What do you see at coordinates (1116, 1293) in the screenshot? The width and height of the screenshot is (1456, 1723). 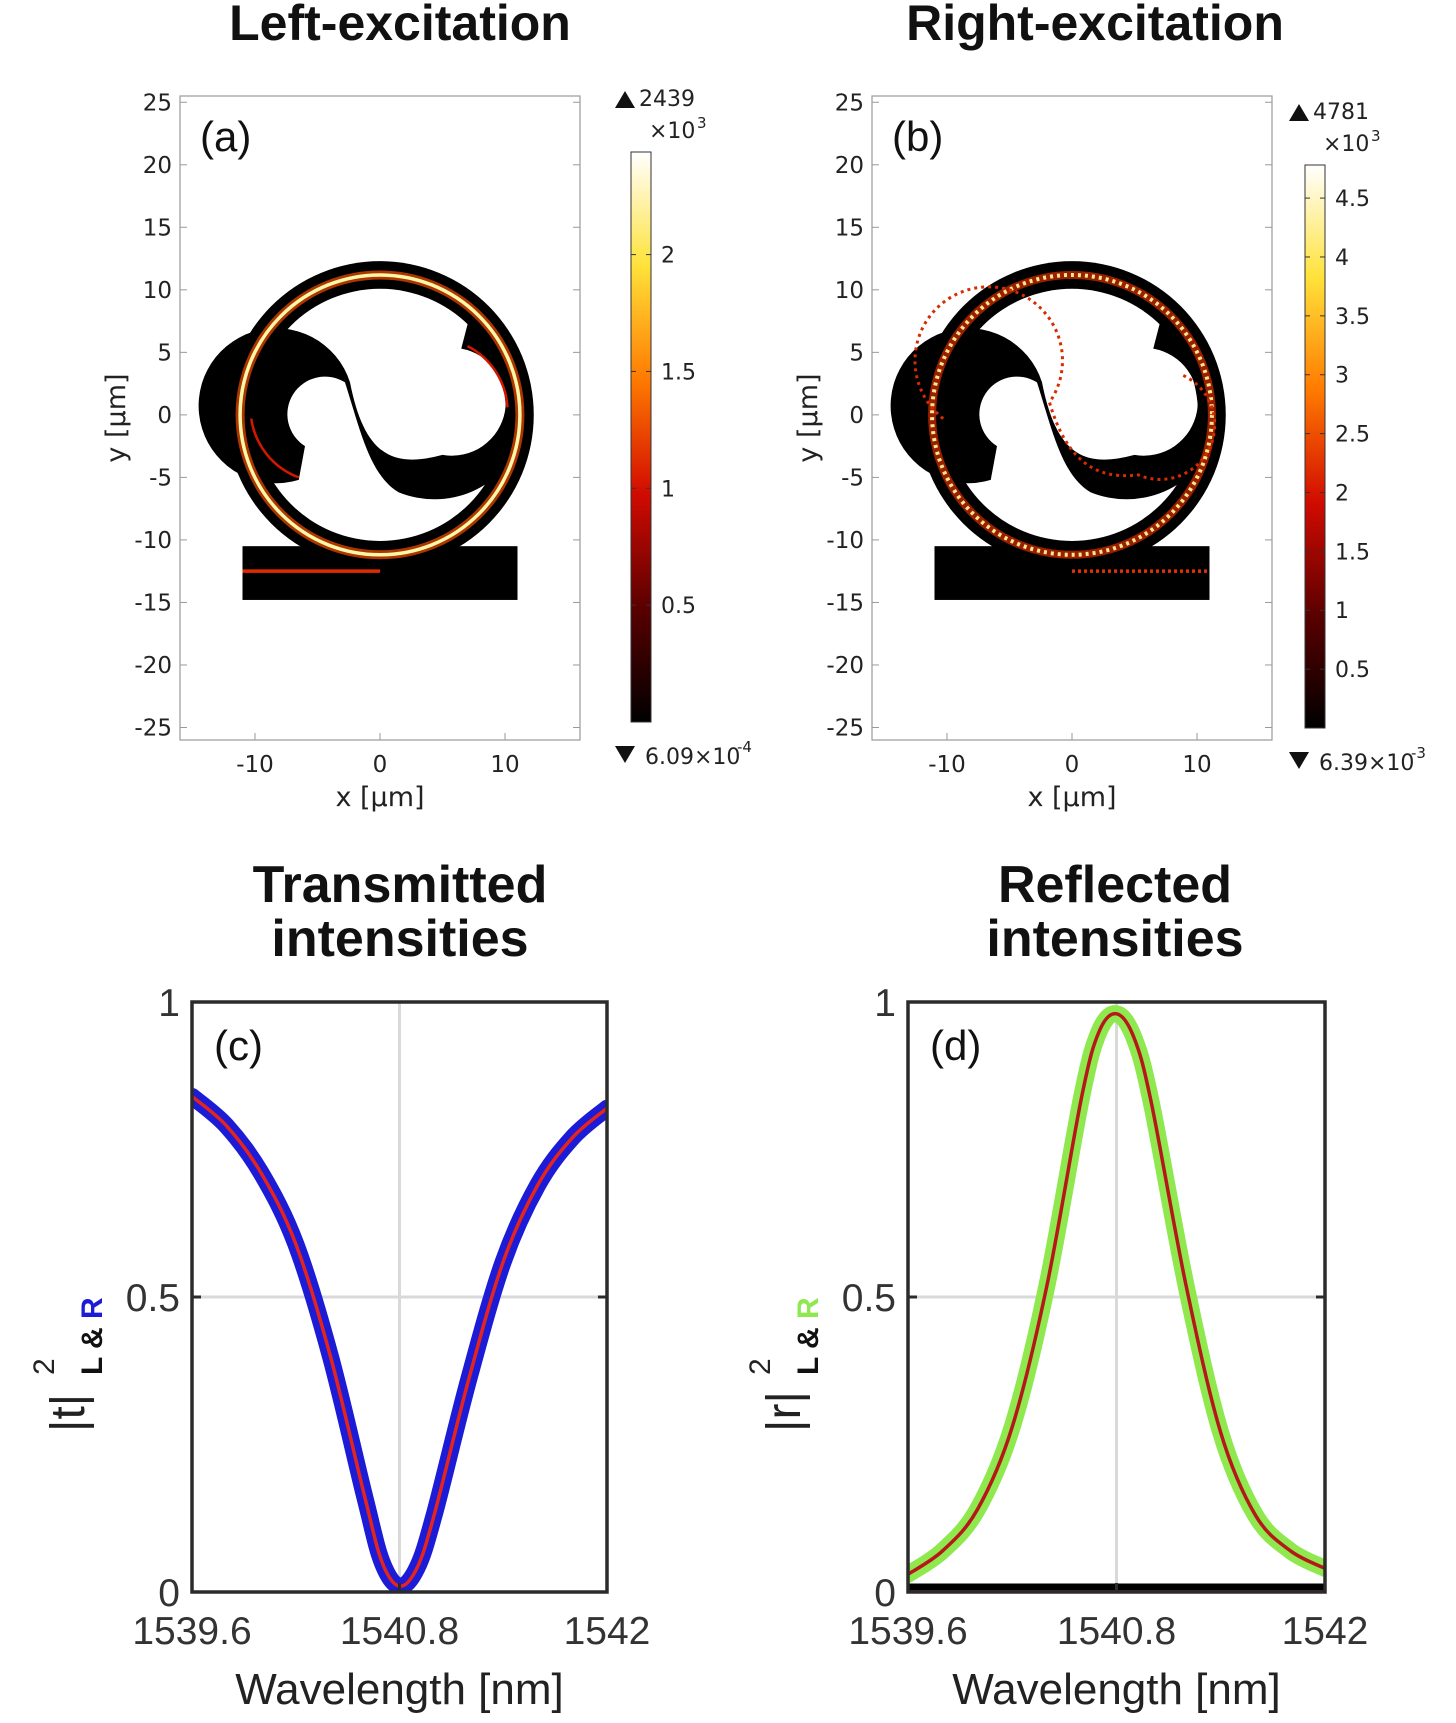 I see `series-line-theory` at bounding box center [1116, 1293].